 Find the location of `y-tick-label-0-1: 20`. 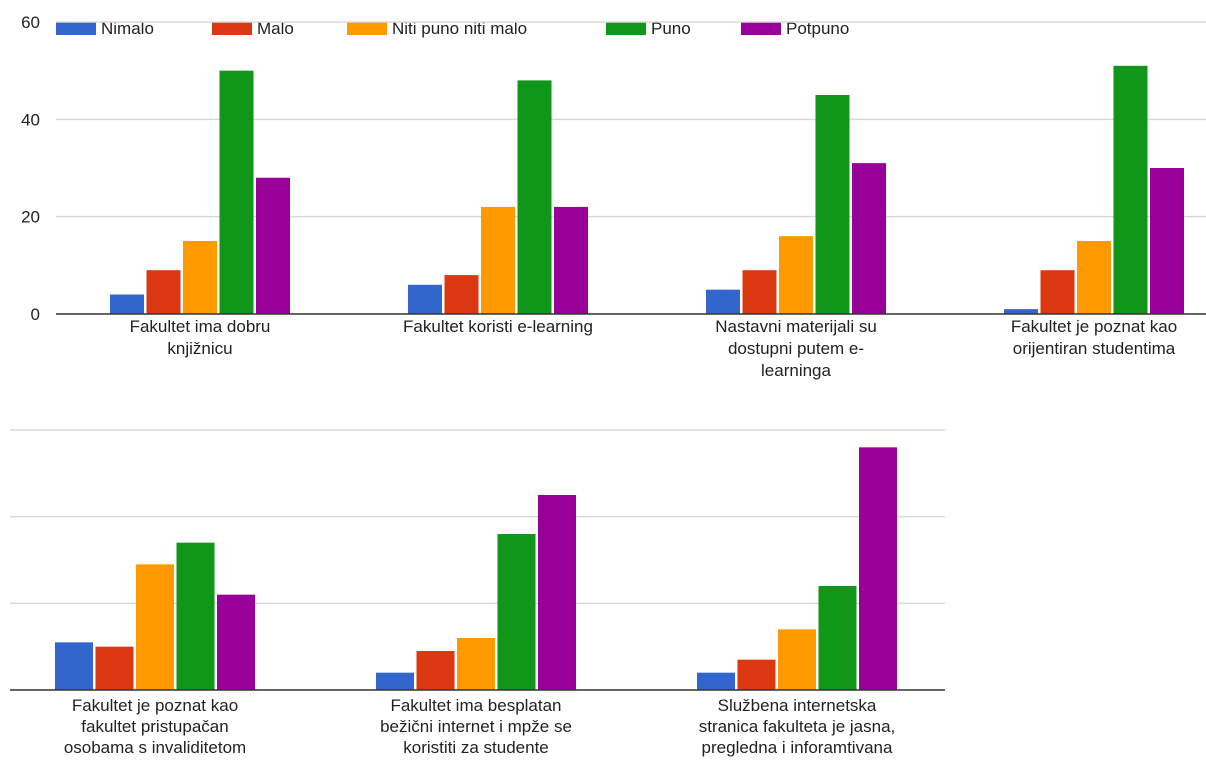

y-tick-label-0-1: 20 is located at coordinates (30, 217).